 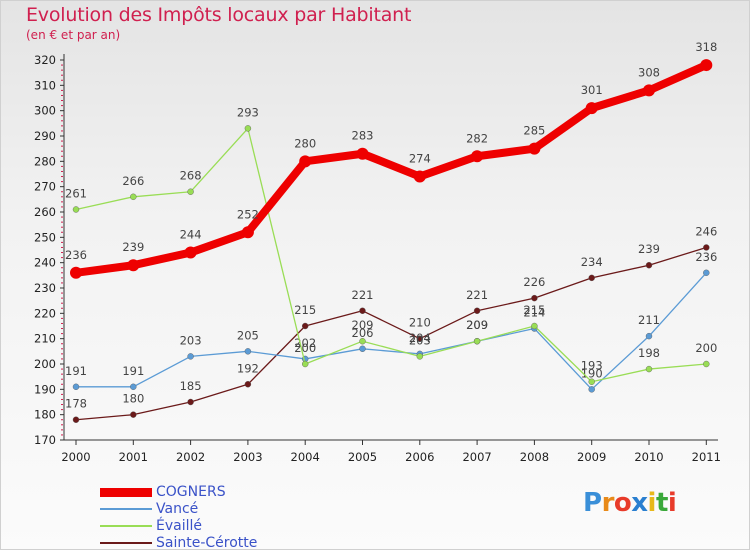 I want to click on data-label: 198, so click(x=649, y=353).